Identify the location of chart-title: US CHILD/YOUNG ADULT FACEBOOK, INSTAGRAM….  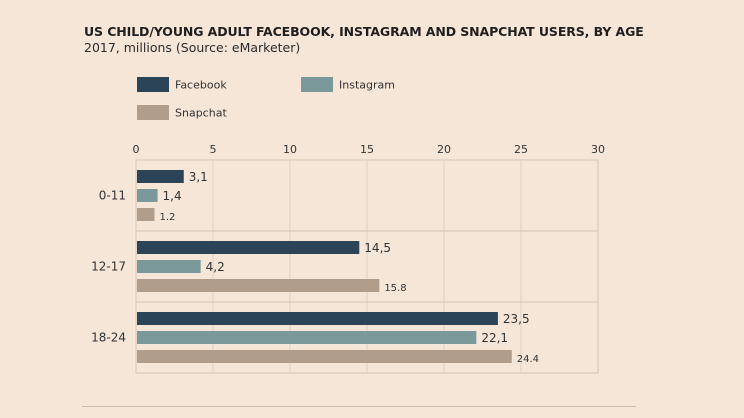
(364, 31).